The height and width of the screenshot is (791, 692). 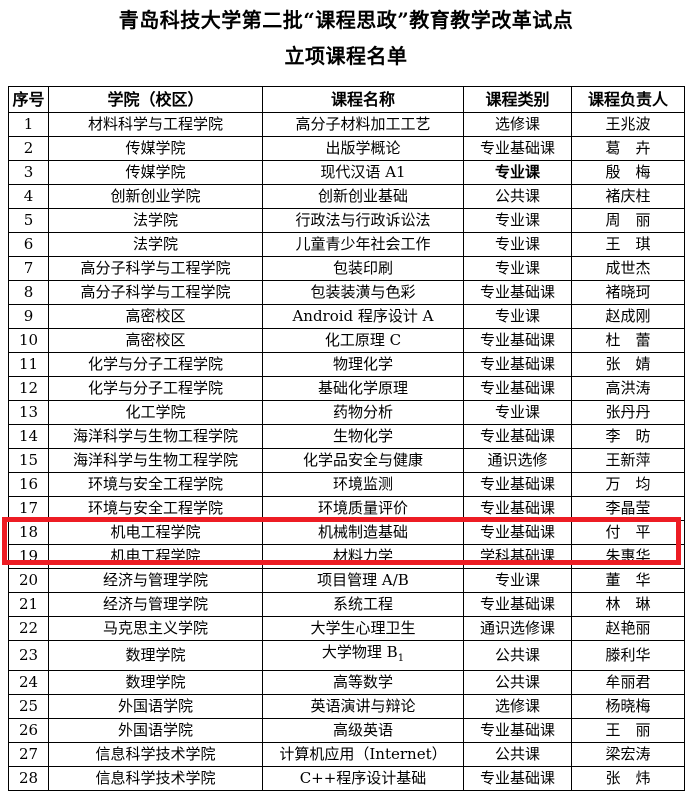 I want to click on cell-course: 化工原理 C, so click(x=363, y=340).